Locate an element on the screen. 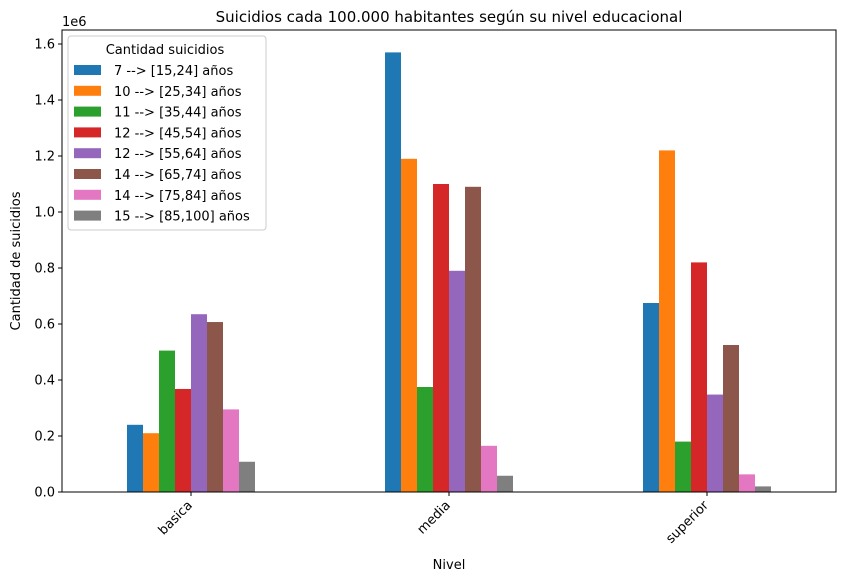  x-axis-label: Nivel is located at coordinates (449, 565).